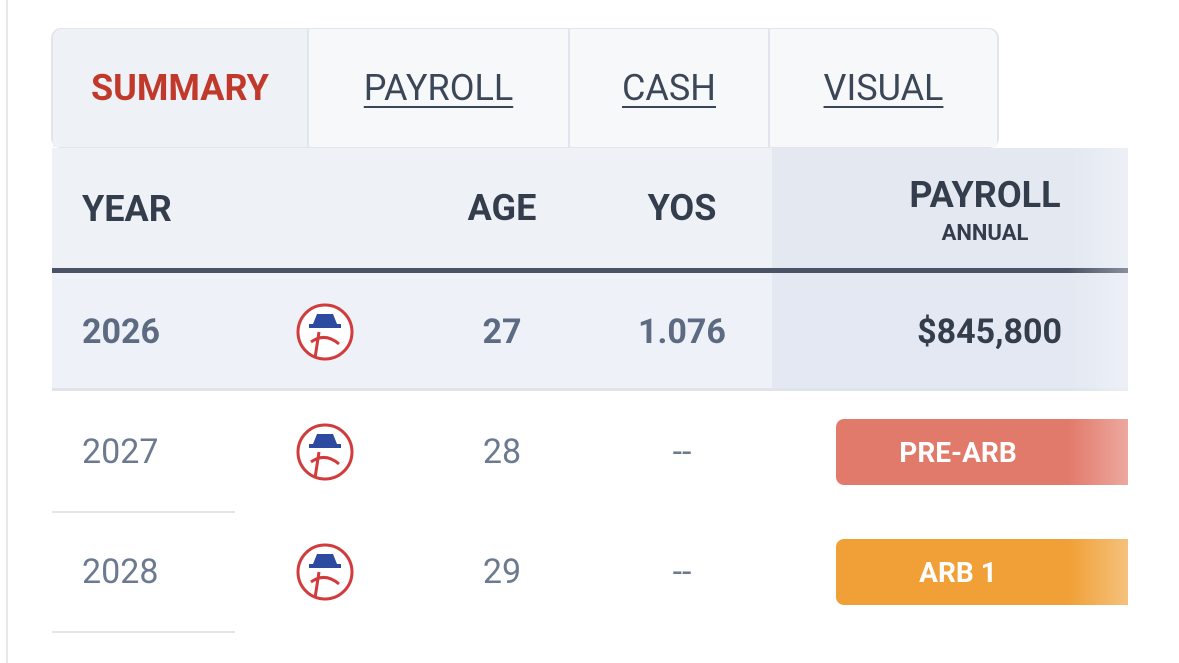  I want to click on tab-label: PAYROLL, so click(438, 88).